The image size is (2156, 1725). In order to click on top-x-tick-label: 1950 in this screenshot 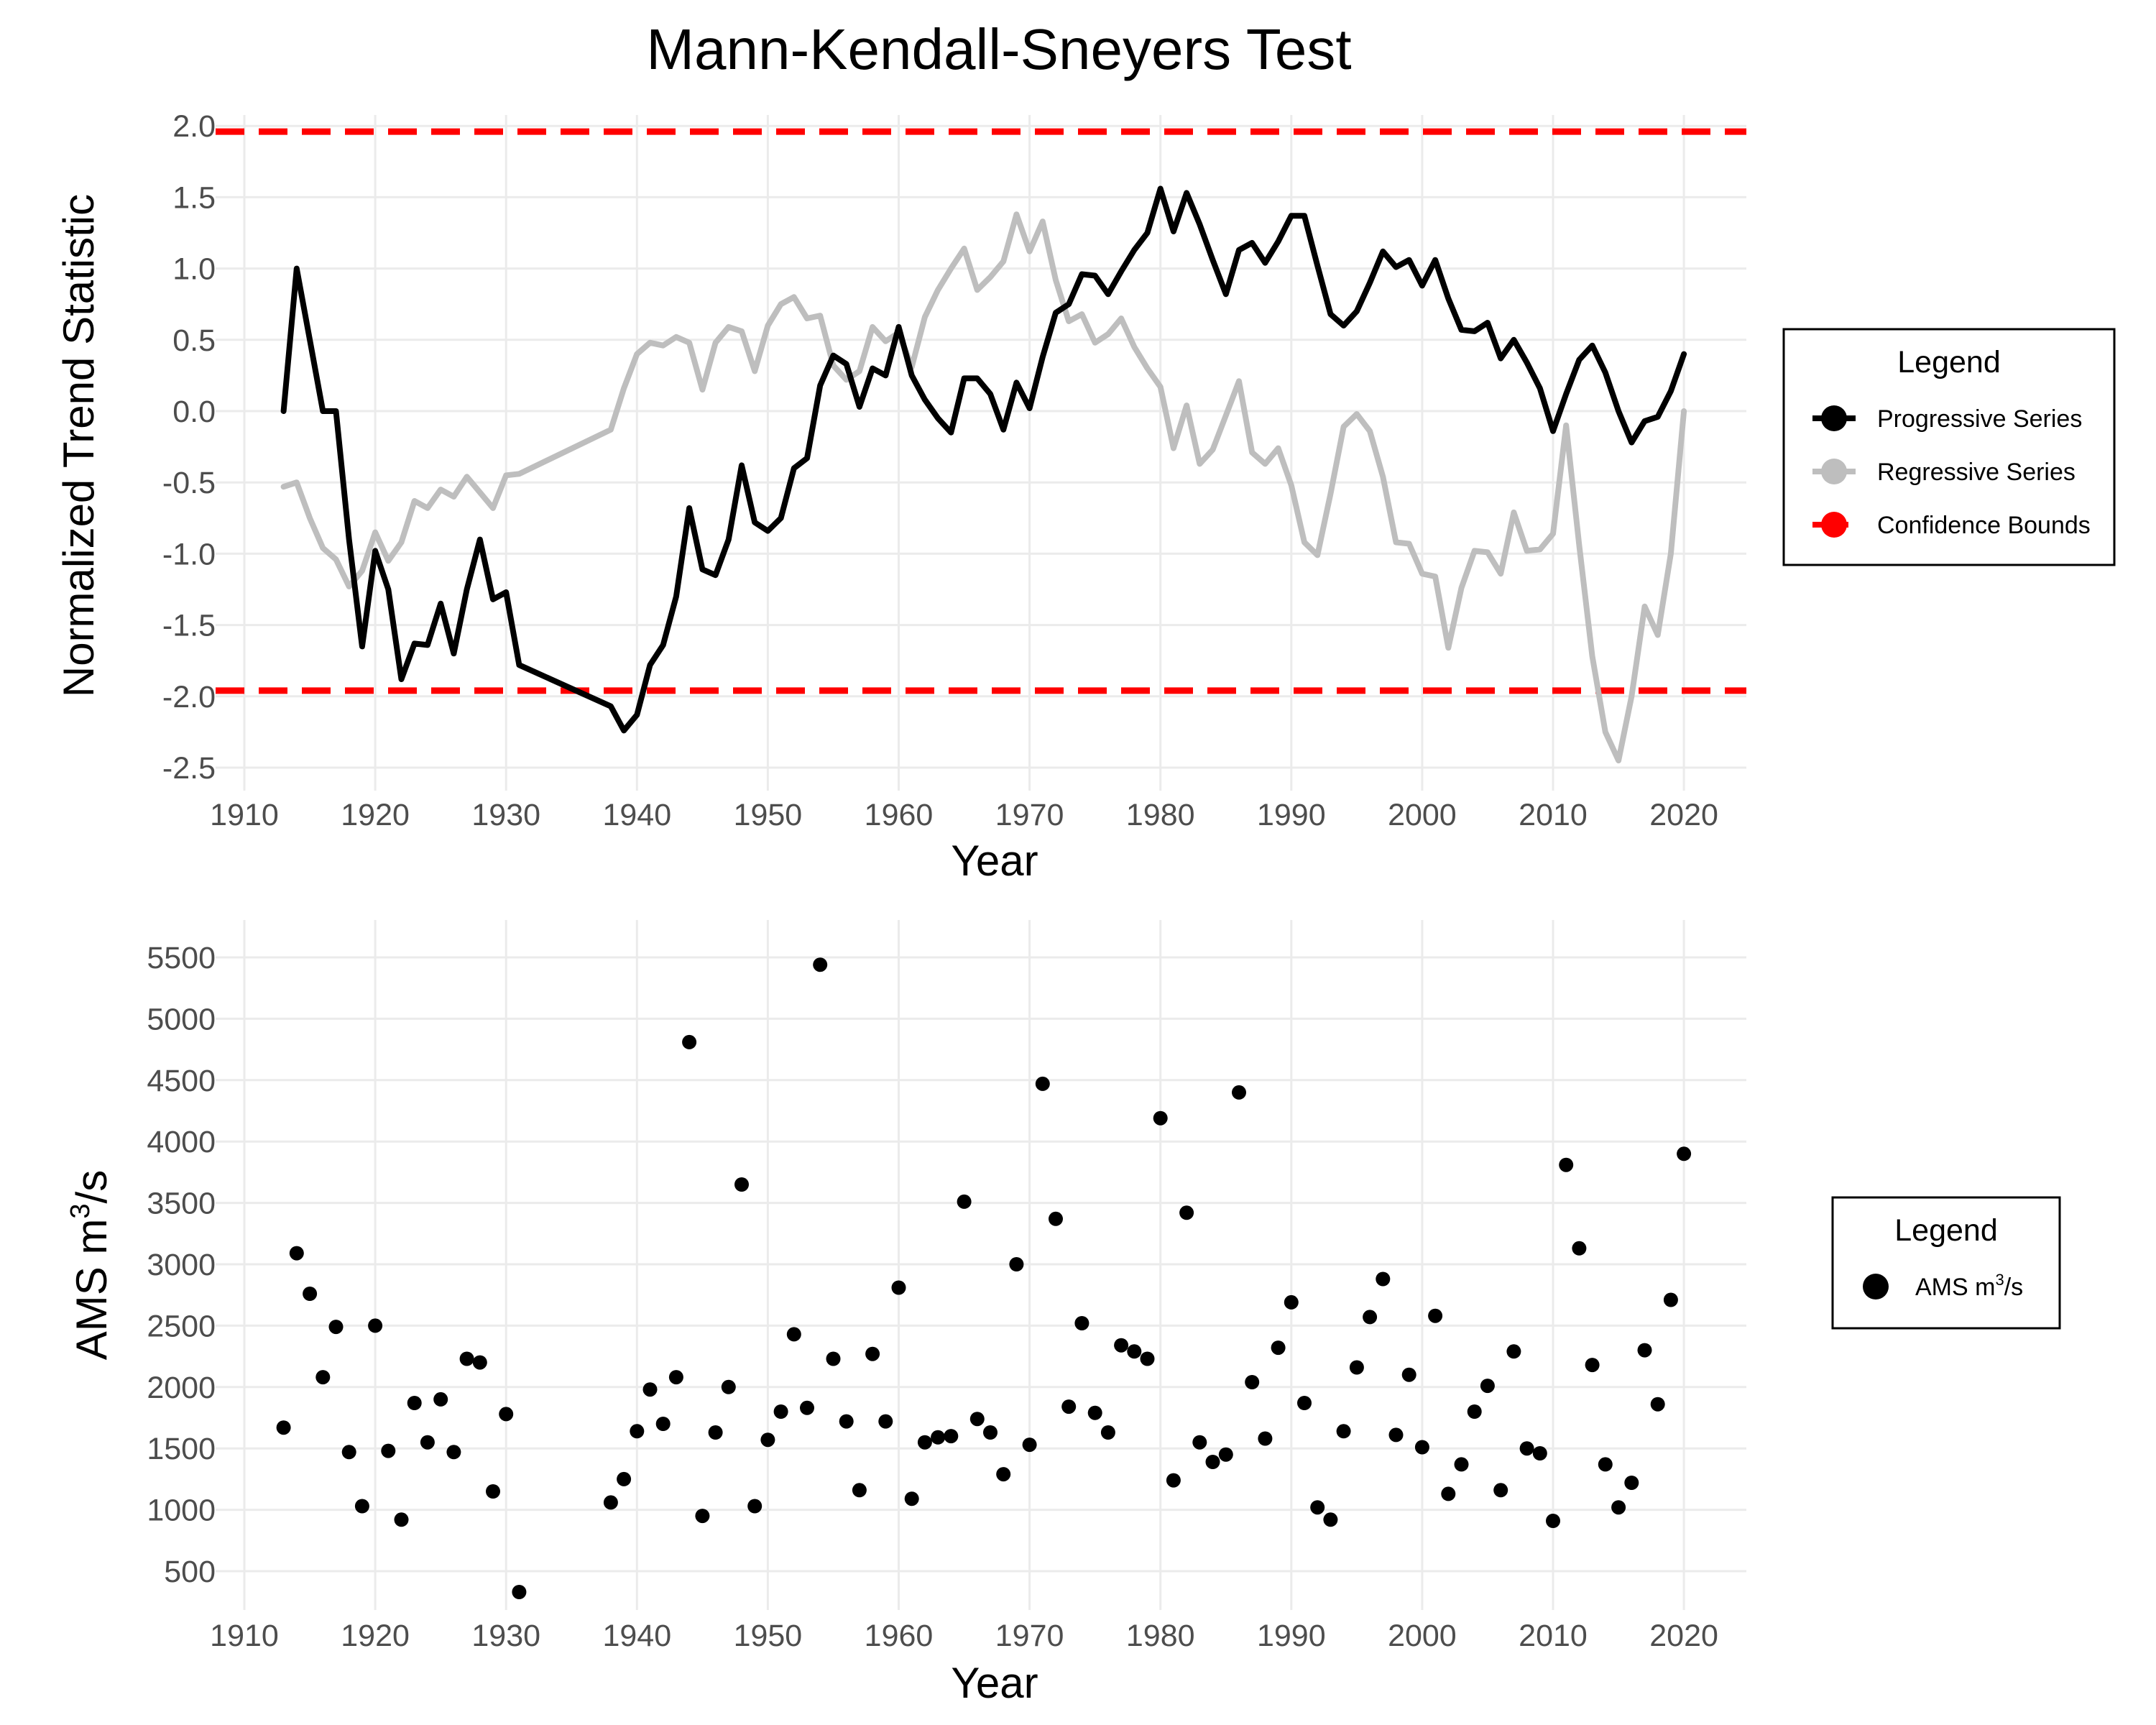, I will do `click(768, 815)`.